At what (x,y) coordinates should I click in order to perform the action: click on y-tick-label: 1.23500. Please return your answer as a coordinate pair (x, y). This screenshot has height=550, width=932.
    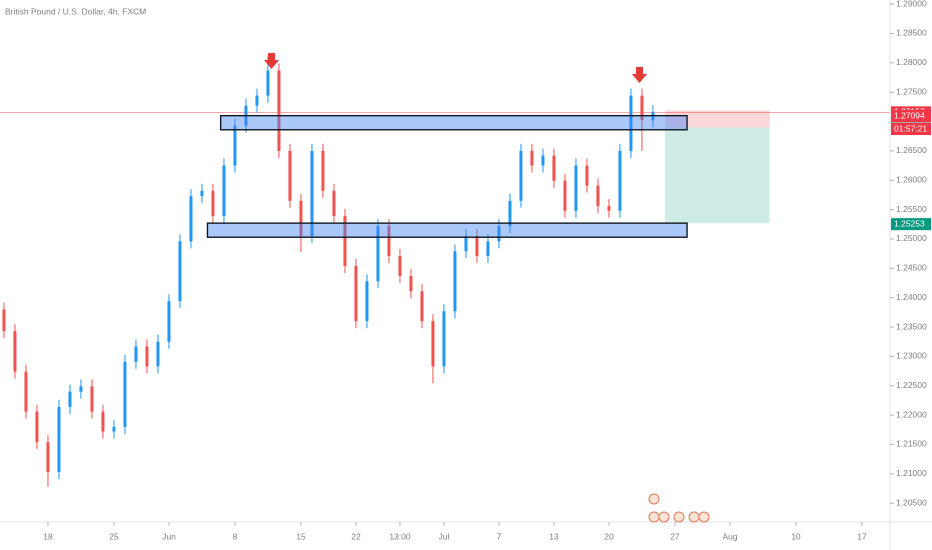
    Looking at the image, I should click on (911, 326).